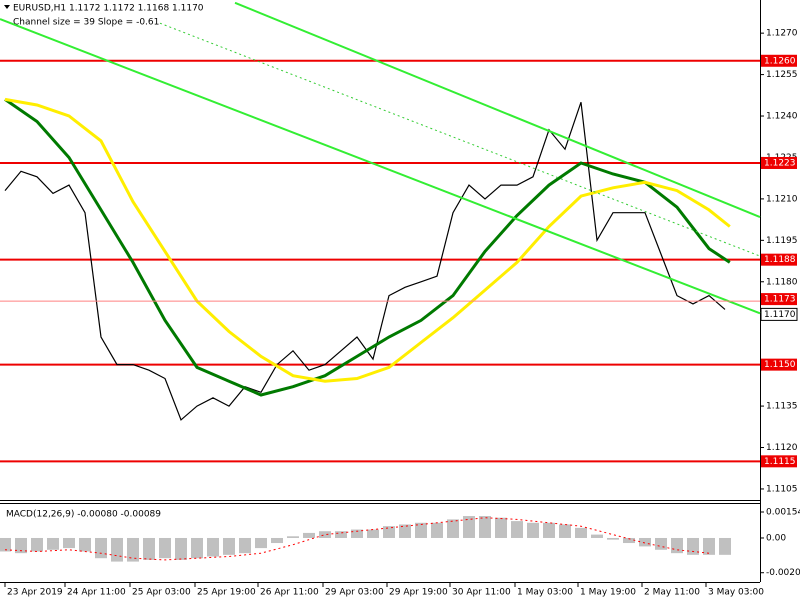 This screenshot has height=600, width=800. I want to click on level-label: 1.1188, so click(780, 260).